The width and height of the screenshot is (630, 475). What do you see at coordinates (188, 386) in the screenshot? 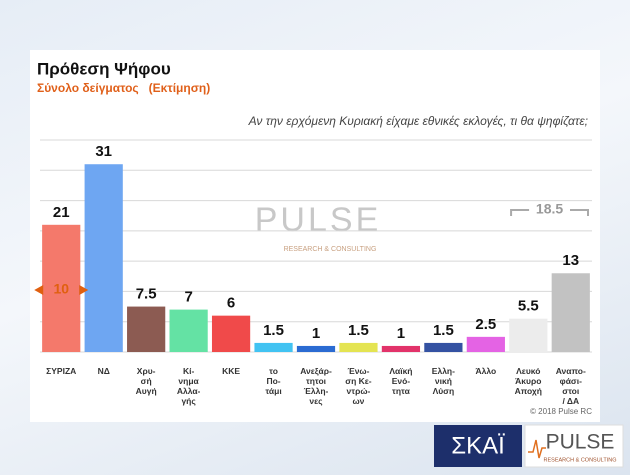
I see `x-tick-label: Κί- νημα Αλλα- γής` at bounding box center [188, 386].